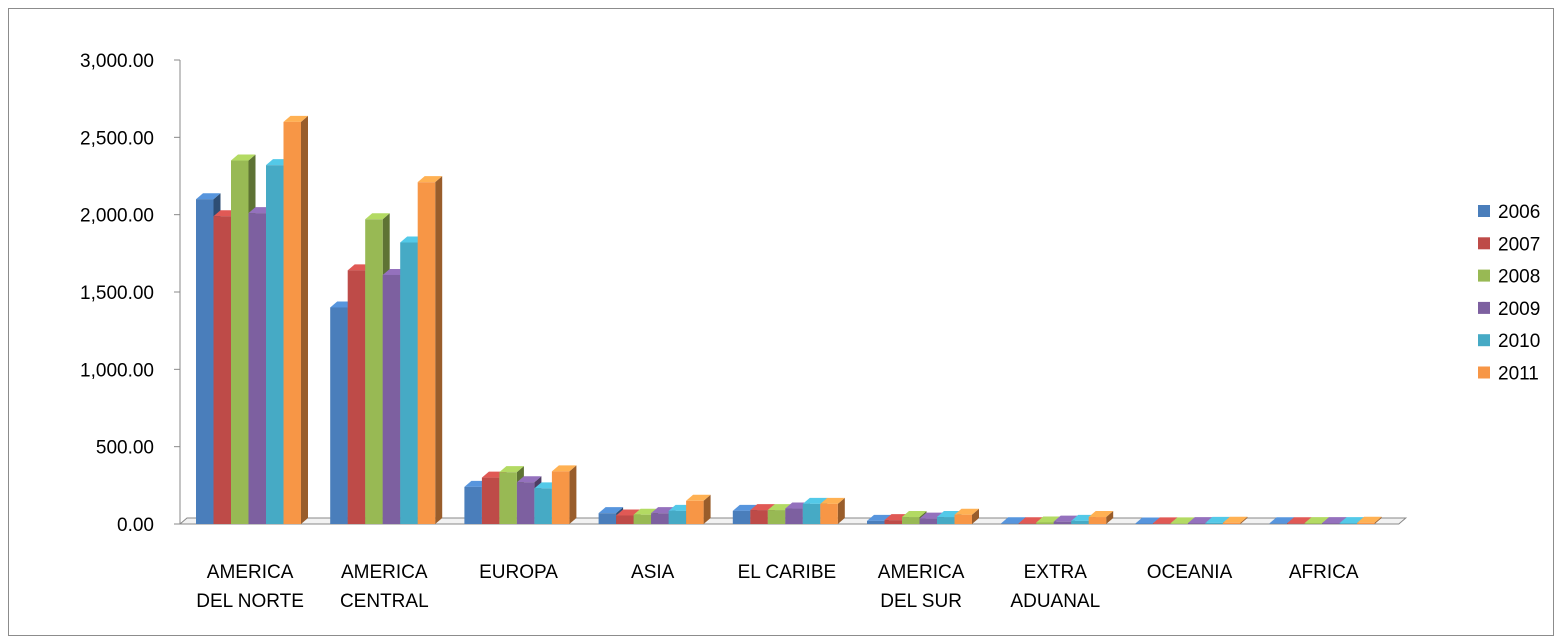  What do you see at coordinates (117, 138) in the screenshot?
I see `y-tick-label: 2,500.00` at bounding box center [117, 138].